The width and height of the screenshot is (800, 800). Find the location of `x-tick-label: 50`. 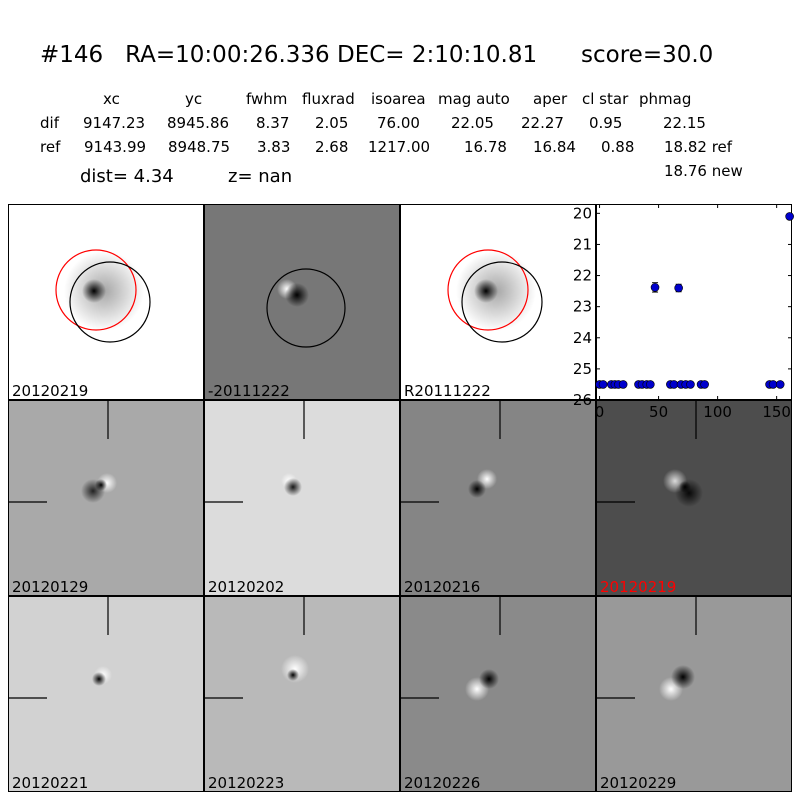

x-tick-label: 50 is located at coordinates (658, 412).